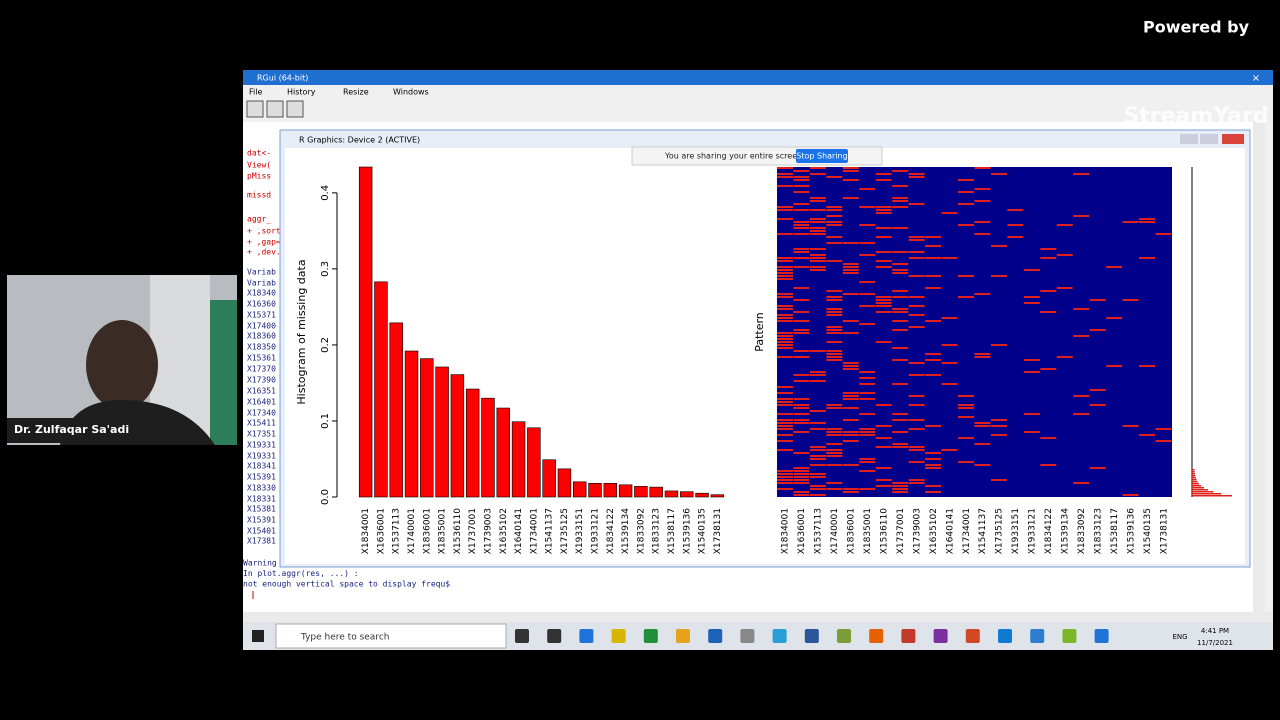 This screenshot has width=1280, height=720. What do you see at coordinates (1215, 631) in the screenshot?
I see `clock-time: 4:41 PM` at bounding box center [1215, 631].